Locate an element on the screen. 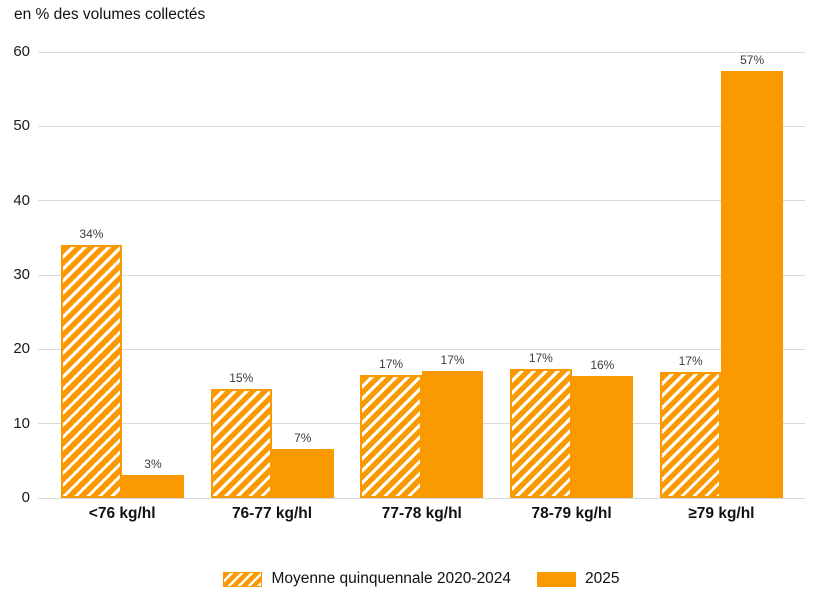 This screenshot has height=610, width=820. y-tick-label: 30 is located at coordinates (21, 274).